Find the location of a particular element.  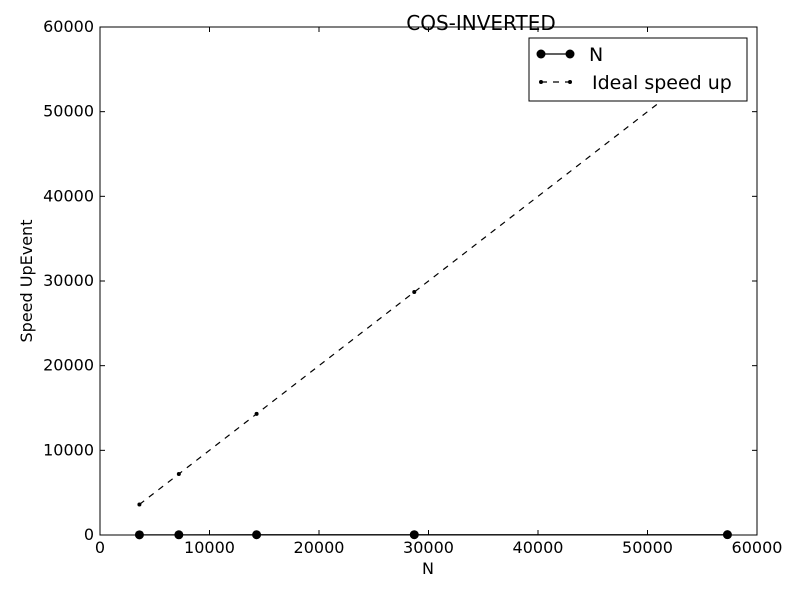

y-tick-label: 40000 is located at coordinates (68, 195).